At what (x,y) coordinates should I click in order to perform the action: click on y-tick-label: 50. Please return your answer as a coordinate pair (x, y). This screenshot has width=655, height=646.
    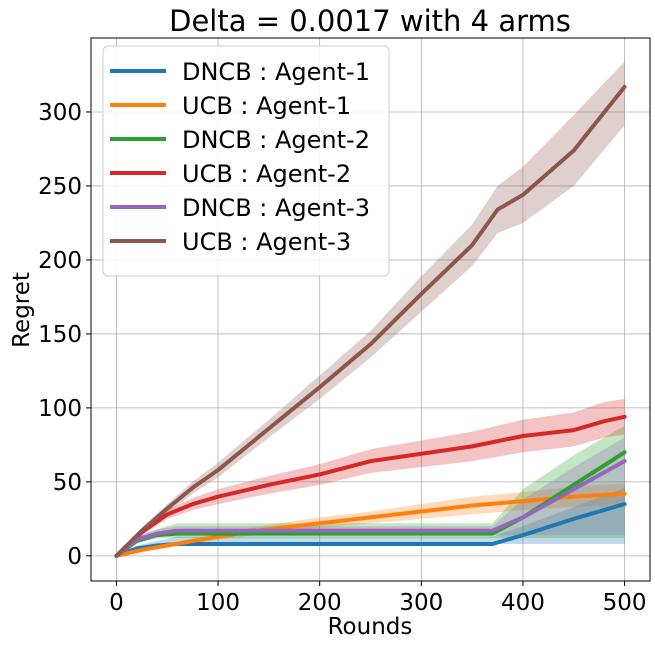
    Looking at the image, I should click on (67, 483).